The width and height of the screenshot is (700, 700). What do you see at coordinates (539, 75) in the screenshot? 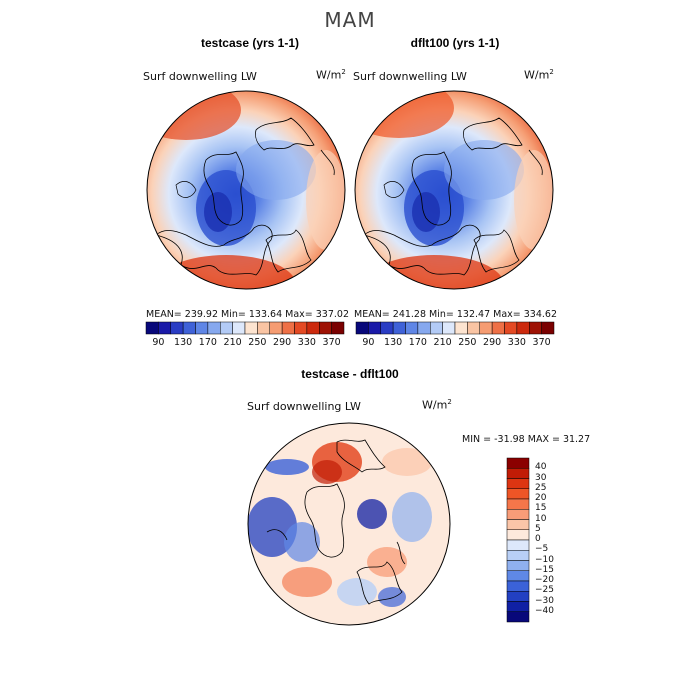
I see `unit-label-dflt100: W/m2` at bounding box center [539, 75].